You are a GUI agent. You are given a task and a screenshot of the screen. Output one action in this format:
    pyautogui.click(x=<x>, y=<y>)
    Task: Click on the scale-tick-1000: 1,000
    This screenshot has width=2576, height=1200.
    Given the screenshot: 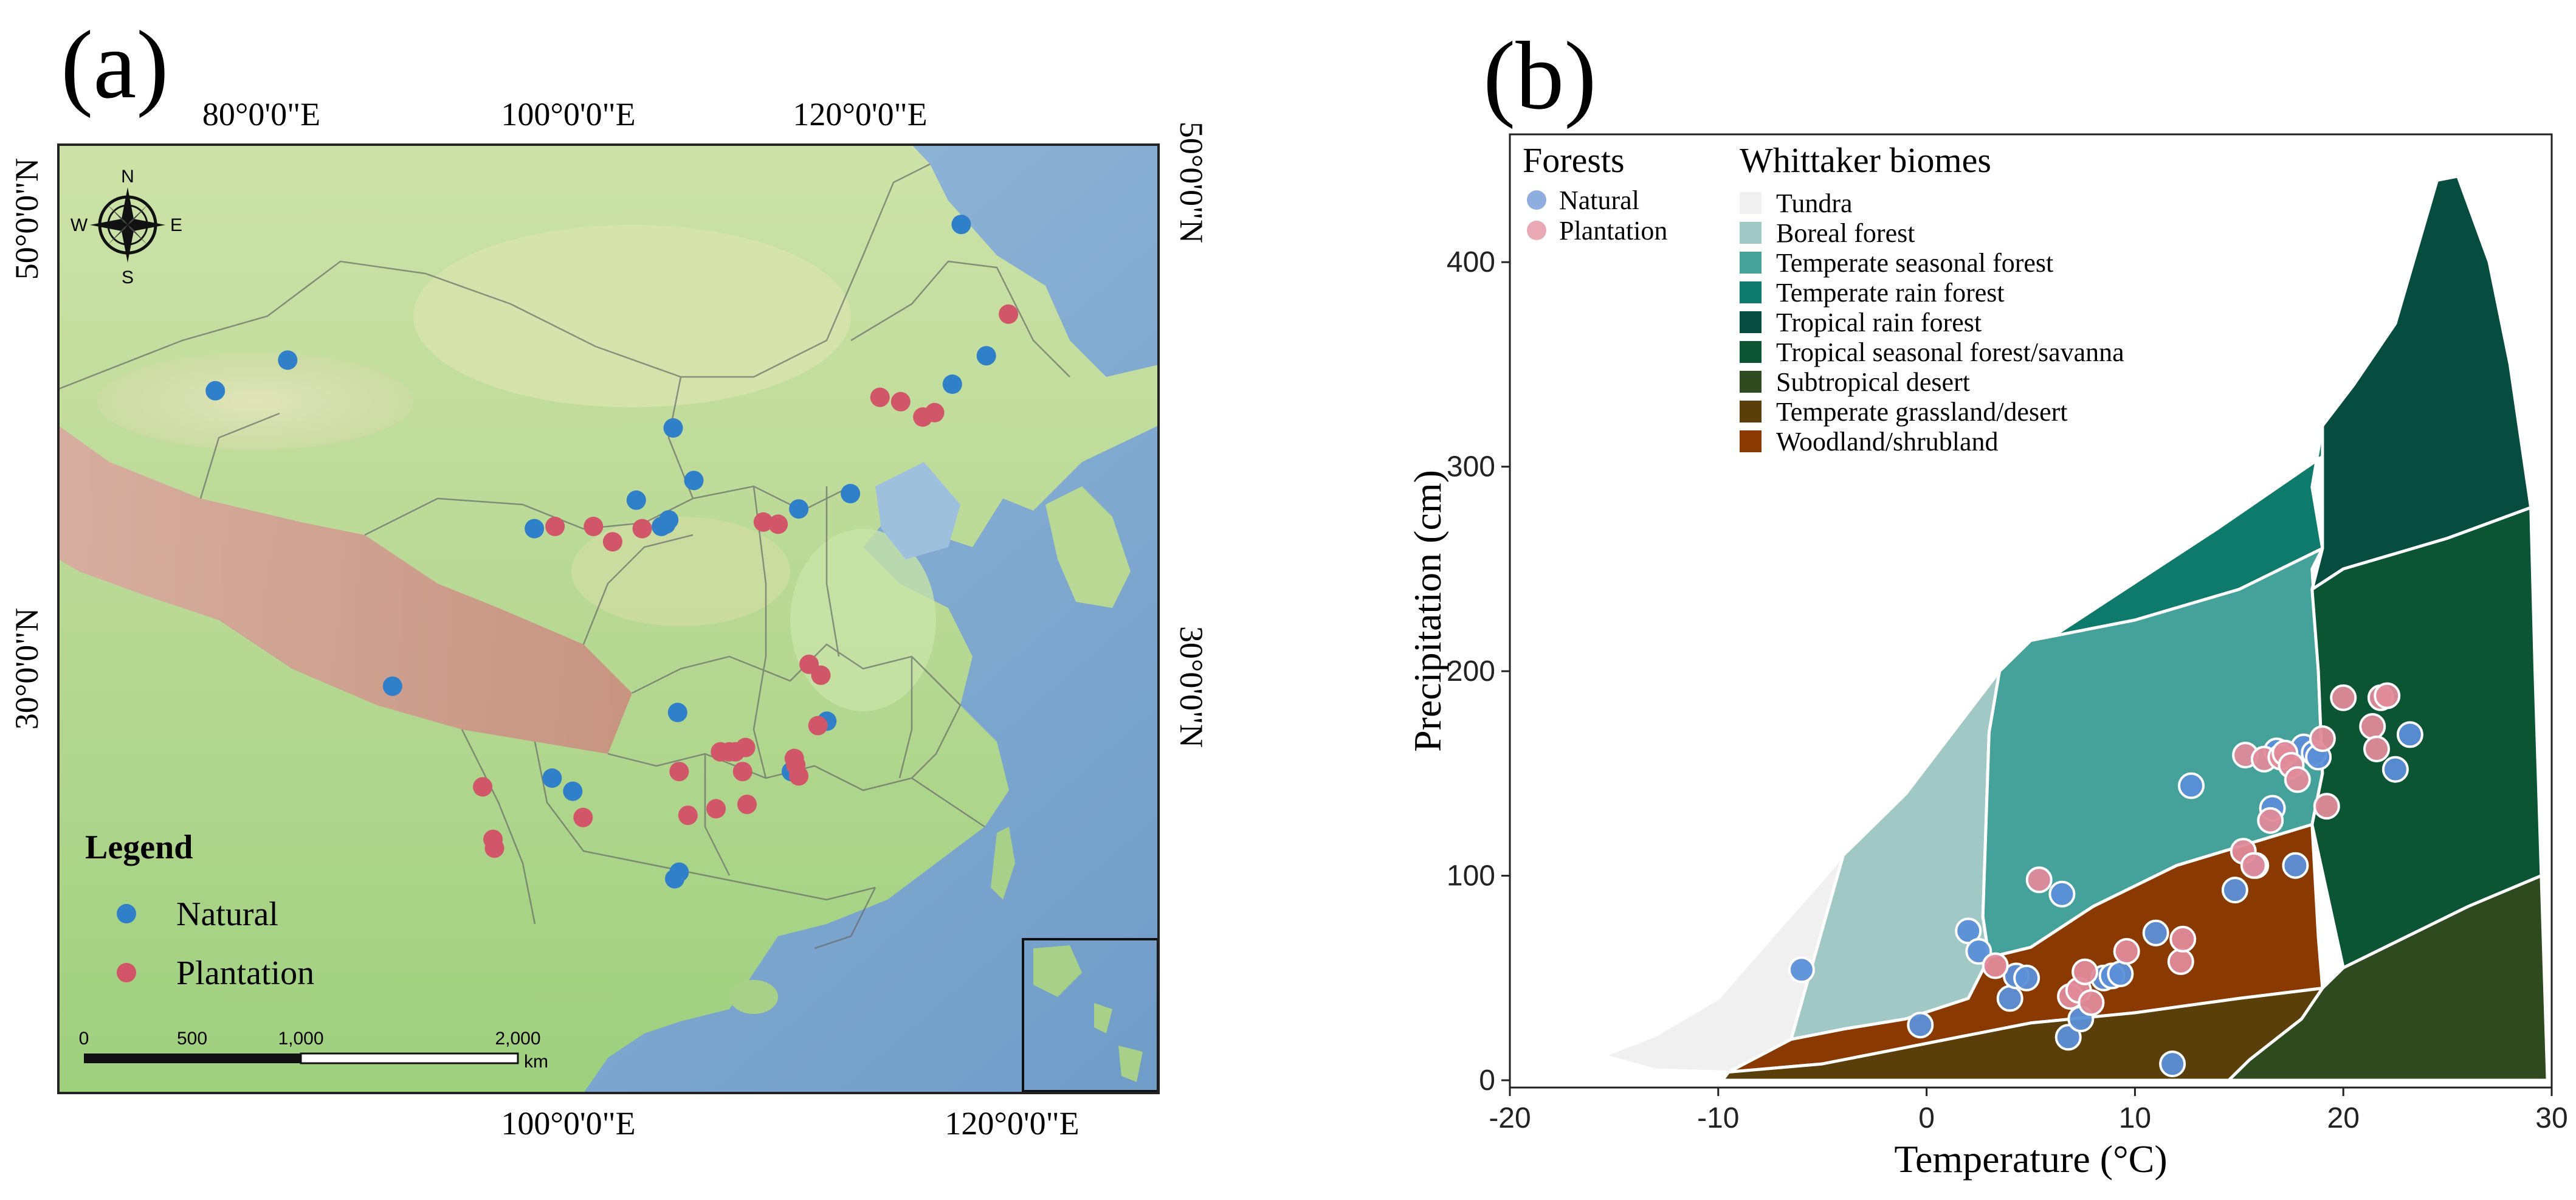 What is the action you would take?
    pyautogui.click(x=300, y=1039)
    